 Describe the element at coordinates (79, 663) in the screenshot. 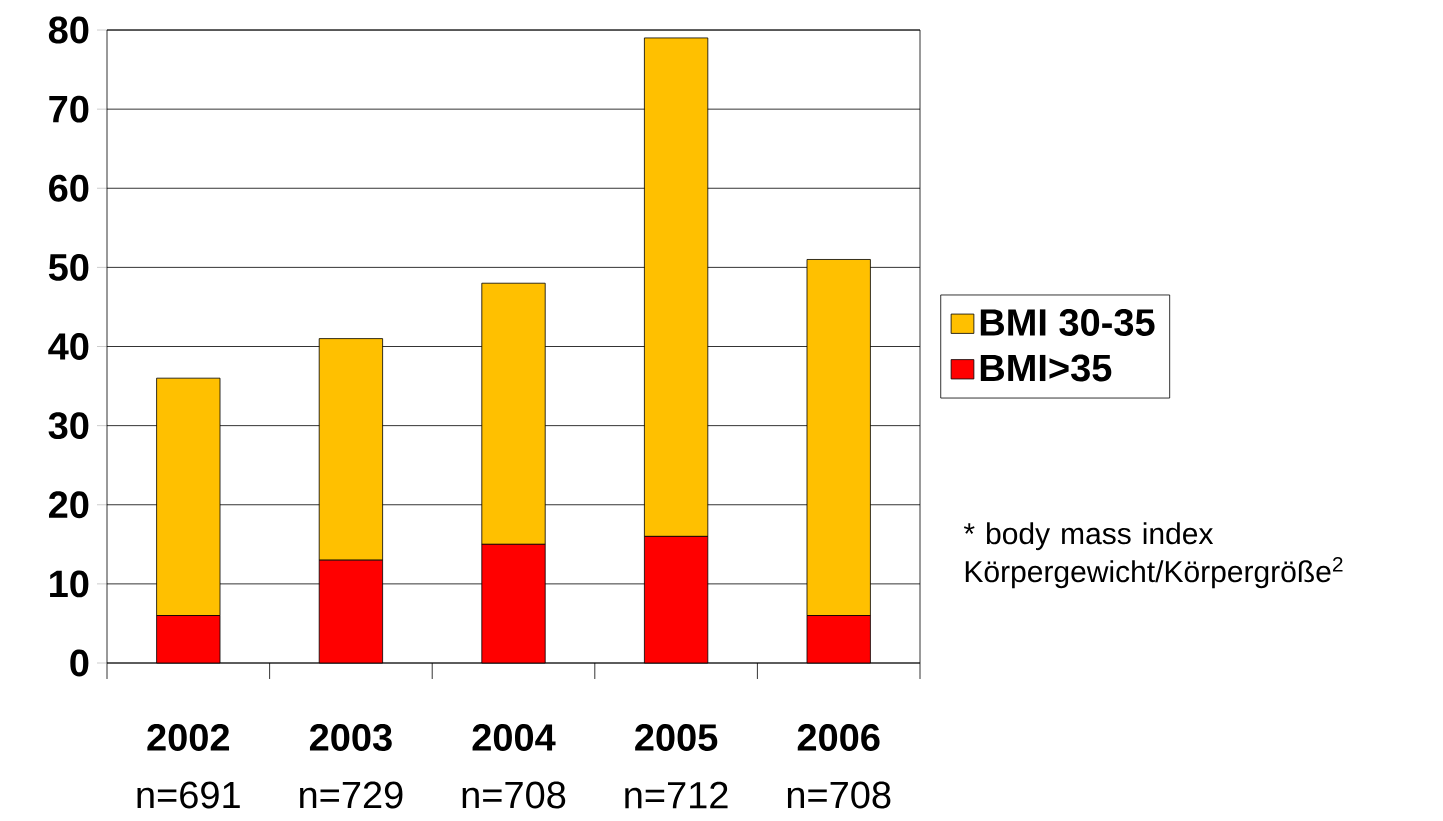

I see `y-tick-label: 0` at that location.